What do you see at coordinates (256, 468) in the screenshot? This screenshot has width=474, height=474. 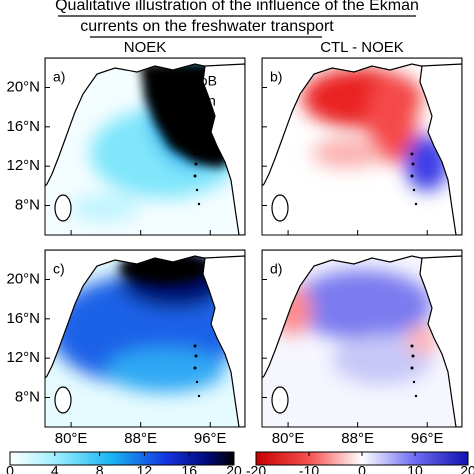 I see `colorbar-tick-label: -20` at bounding box center [256, 468].